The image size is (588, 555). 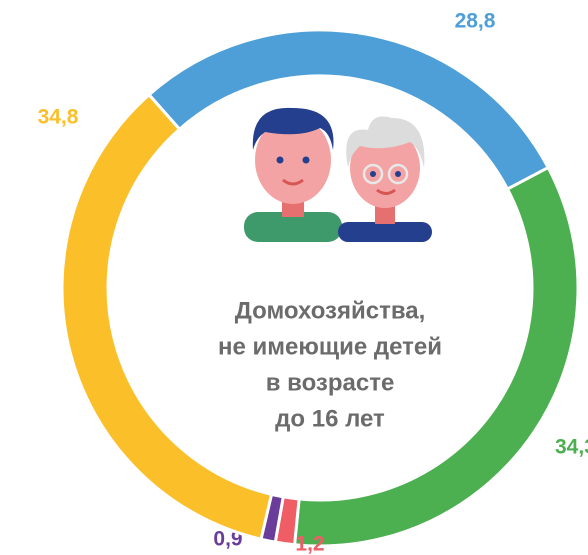 I want to click on center-text: Домохозяйства,, so click(x=330, y=310).